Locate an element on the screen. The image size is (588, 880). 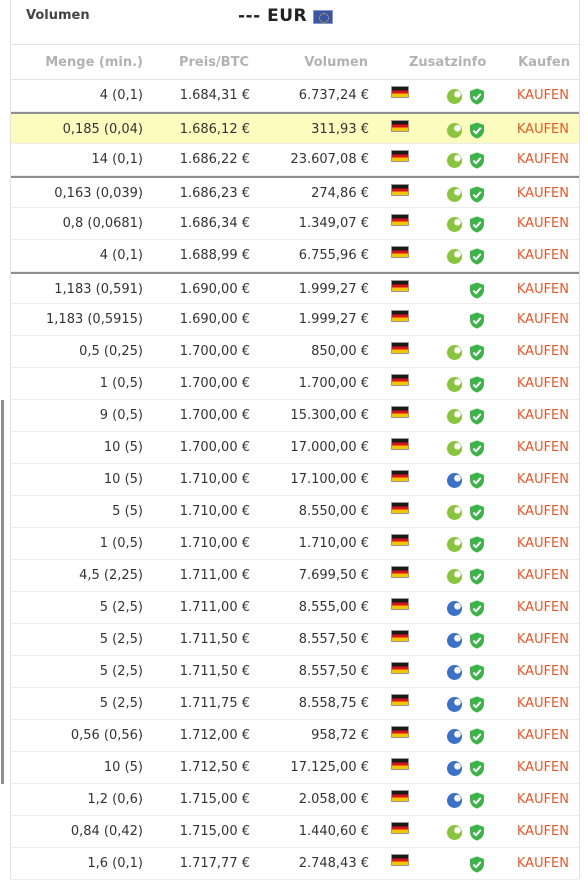
table-row: 0,5 (0,25) 1.700,00 € 850,00 € KAUFEN is located at coordinates (295, 352).